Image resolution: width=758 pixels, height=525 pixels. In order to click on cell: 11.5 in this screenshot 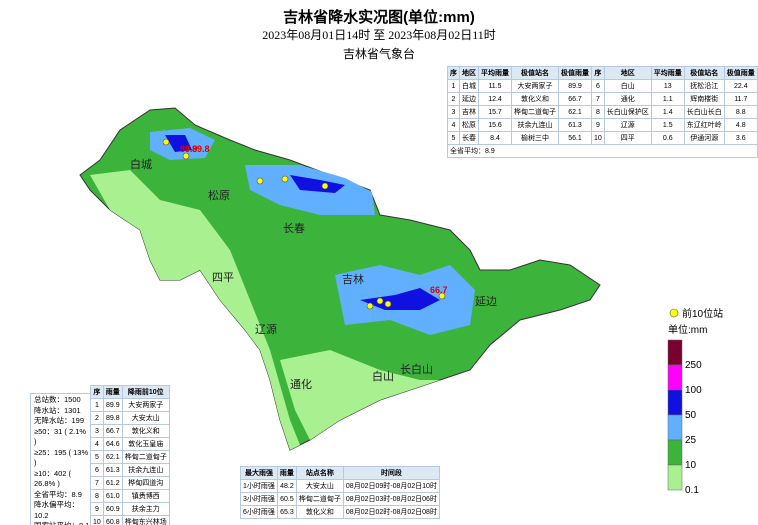, I will do `click(495, 86)`.